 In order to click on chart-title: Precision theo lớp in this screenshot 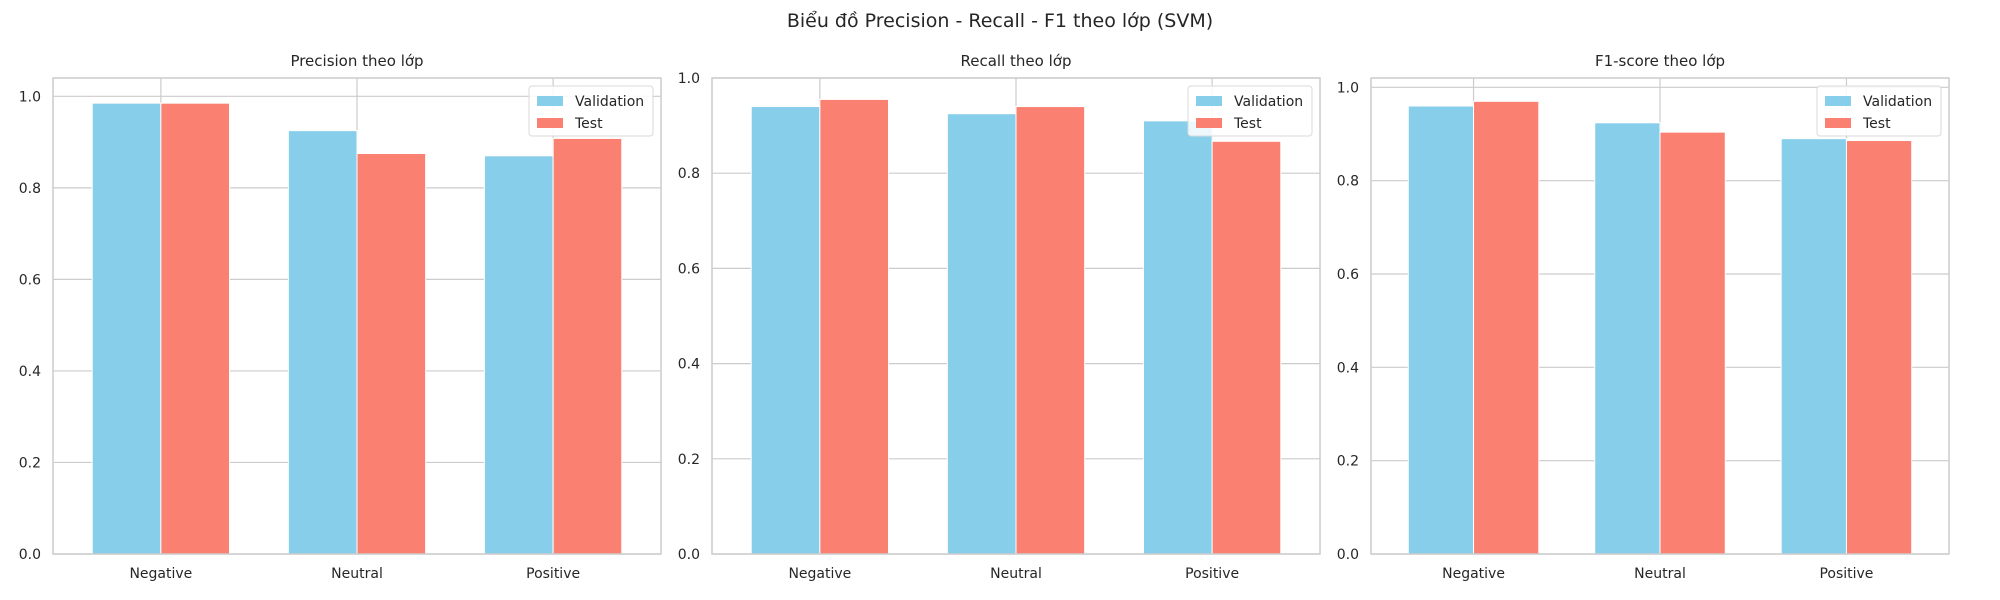, I will do `click(356, 61)`.